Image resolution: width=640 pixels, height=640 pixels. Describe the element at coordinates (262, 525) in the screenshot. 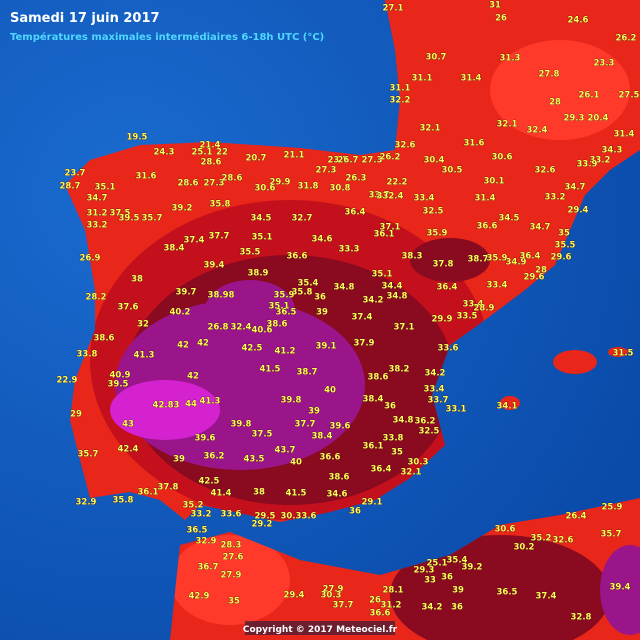

I see `station-temperature: 29.2` at that location.